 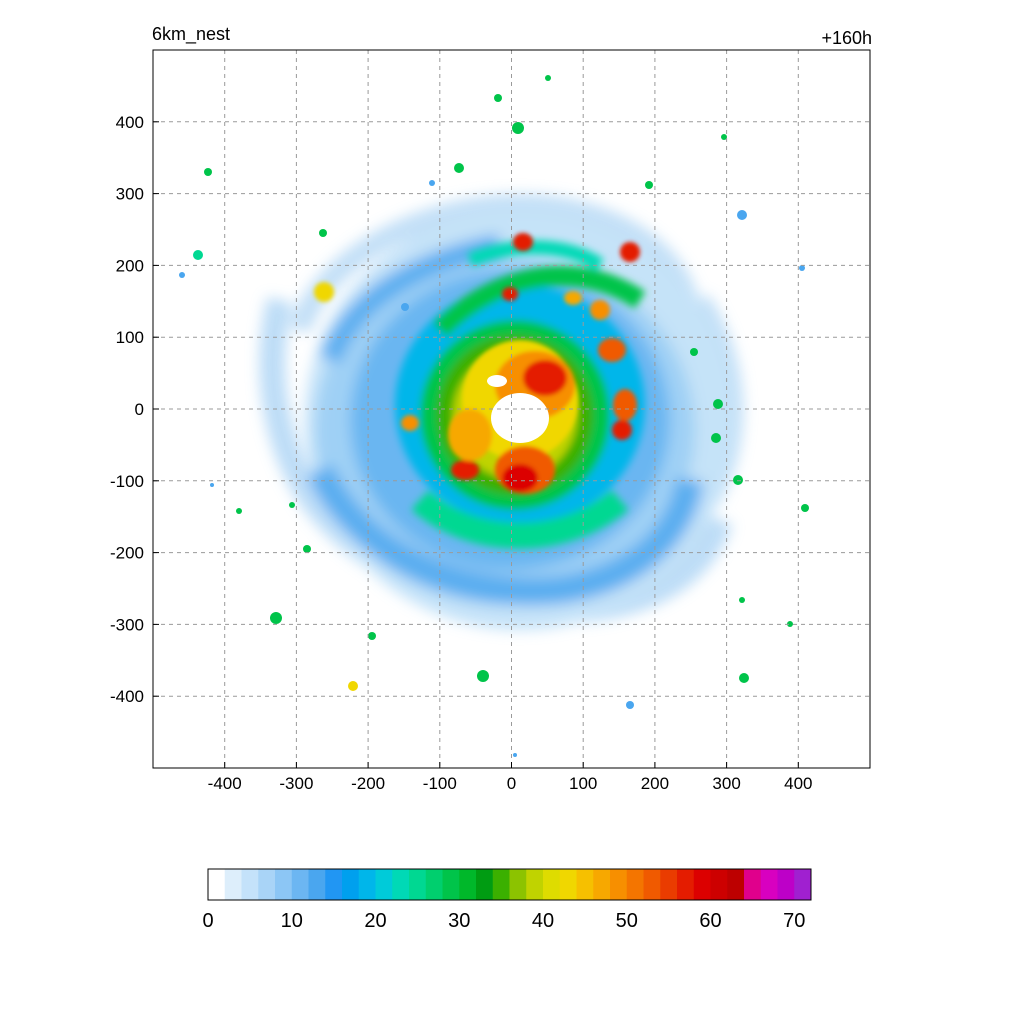 What do you see at coordinates (798, 783) in the screenshot?
I see `x-tick-label: 400` at bounding box center [798, 783].